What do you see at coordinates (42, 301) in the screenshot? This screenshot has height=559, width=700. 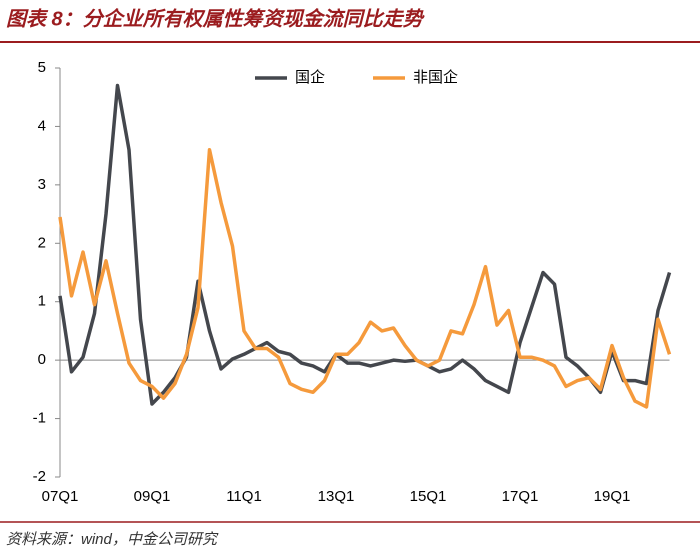 I see `y-tick-label: 1` at bounding box center [42, 301].